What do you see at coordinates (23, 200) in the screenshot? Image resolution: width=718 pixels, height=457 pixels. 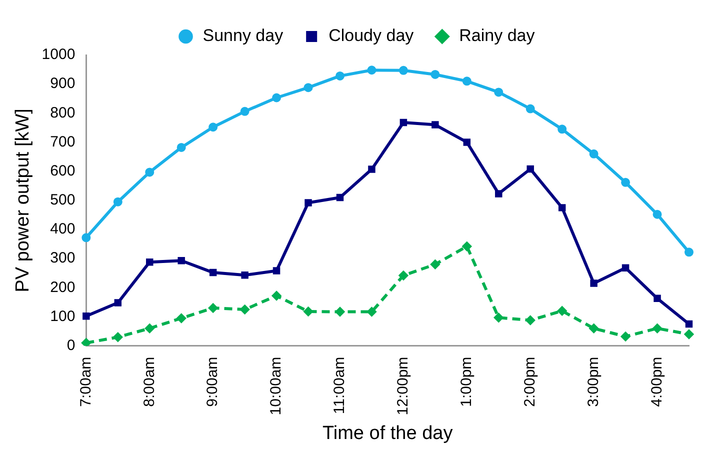 I see `y-axis-title: PV power output [kW]` at bounding box center [23, 200].